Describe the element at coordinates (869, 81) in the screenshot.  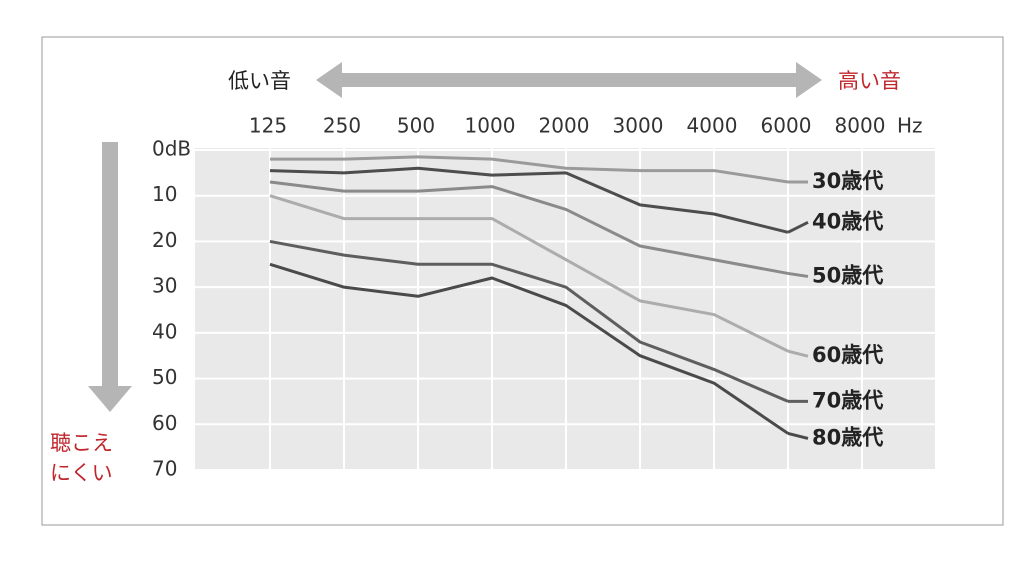
I see `high-sound-label: 高い音` at that location.